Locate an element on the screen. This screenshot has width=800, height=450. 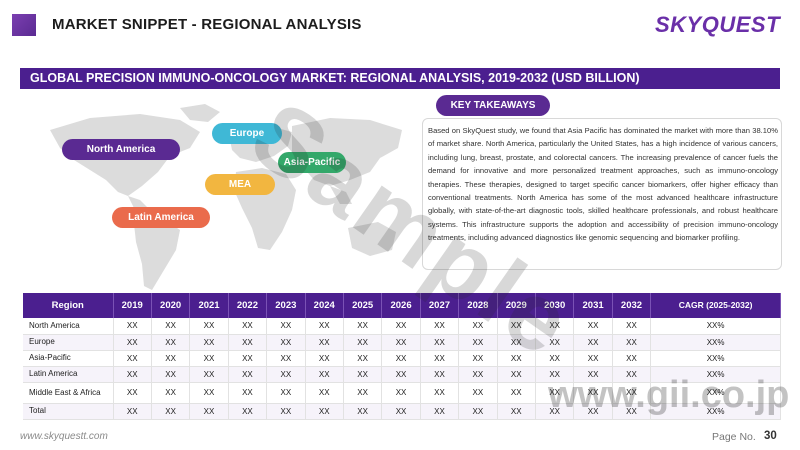
table-header-year: 2026 is located at coordinates (401, 305).